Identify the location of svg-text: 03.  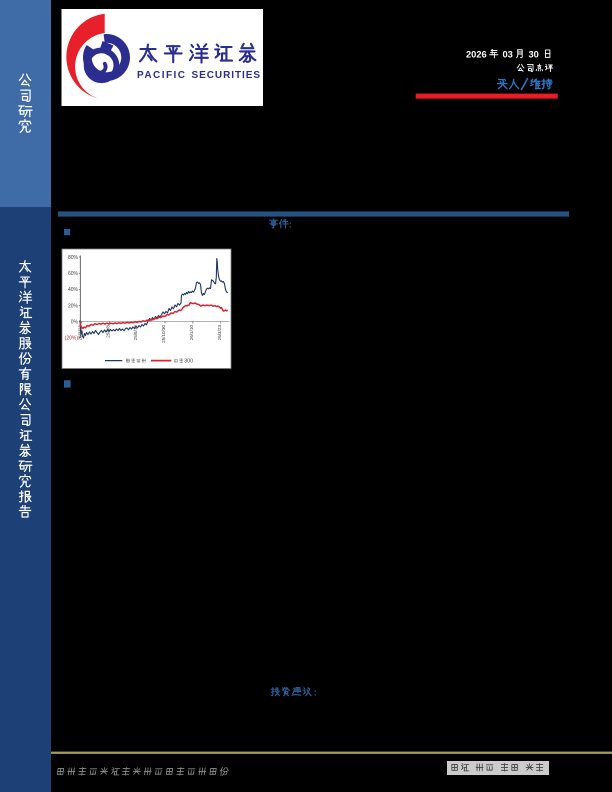
(508, 54).